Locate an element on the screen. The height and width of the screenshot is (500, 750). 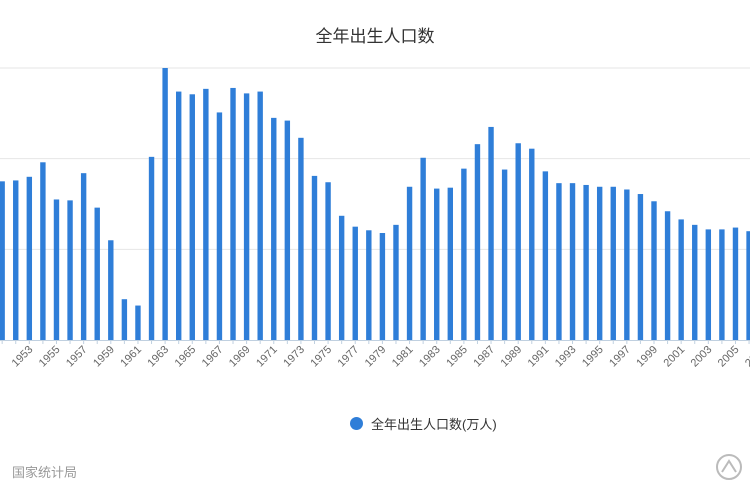
bar-1957 is located at coordinates (83, 256).